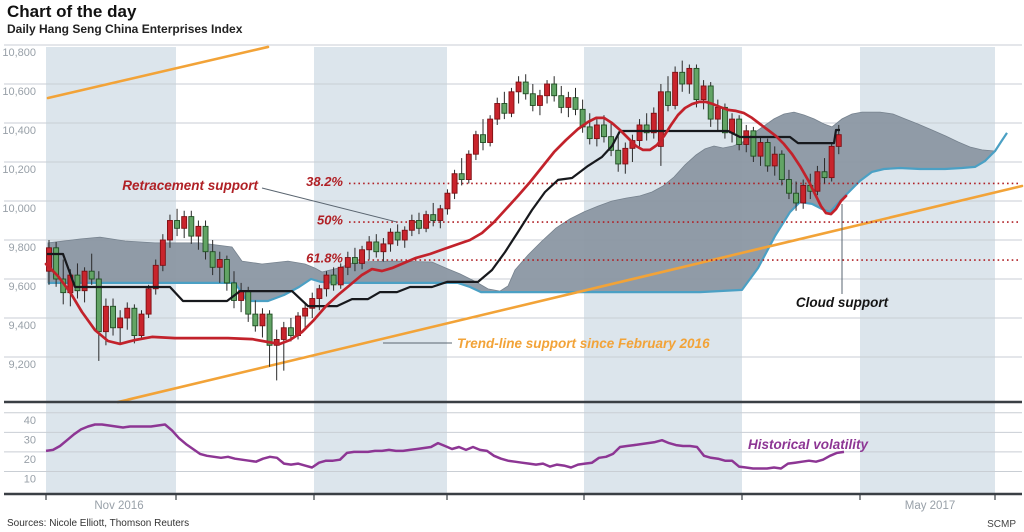  I want to click on retracement-pointer-line, so click(329, 205).